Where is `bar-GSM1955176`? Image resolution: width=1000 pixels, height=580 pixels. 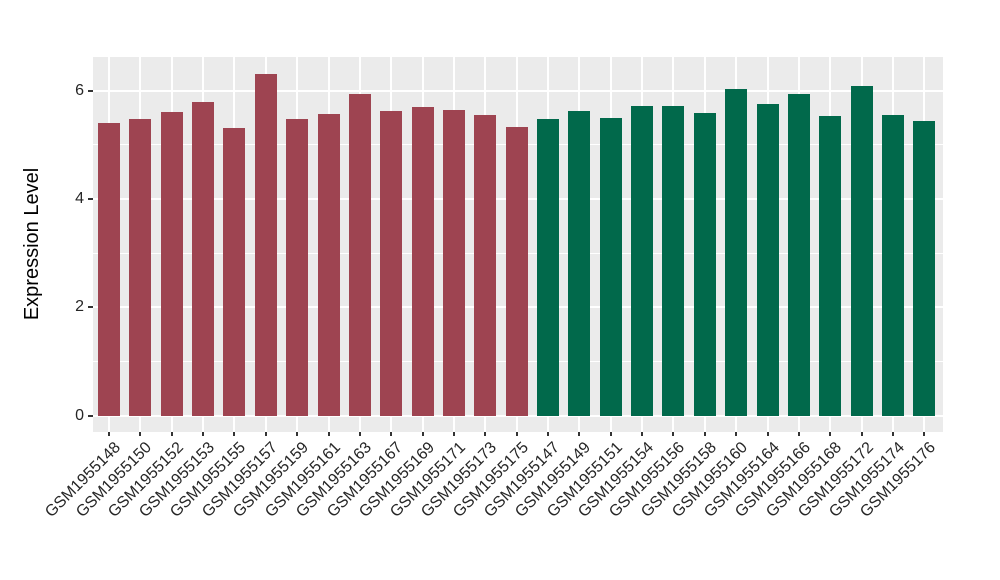 bar-GSM1955176 is located at coordinates (924, 268).